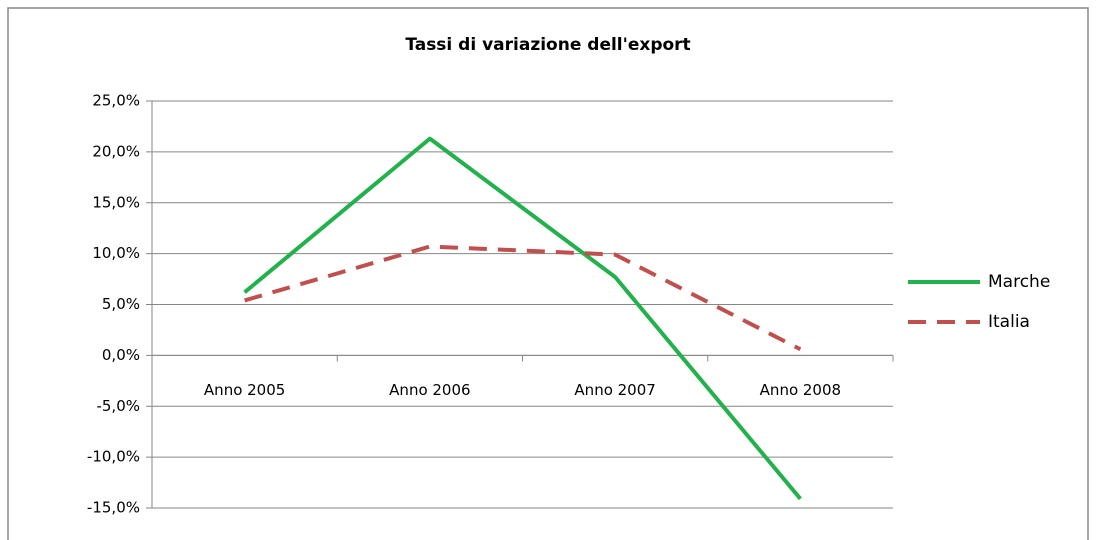  Describe the element at coordinates (113, 457) in the screenshot. I see `y-tick-label: -10,0%` at that location.